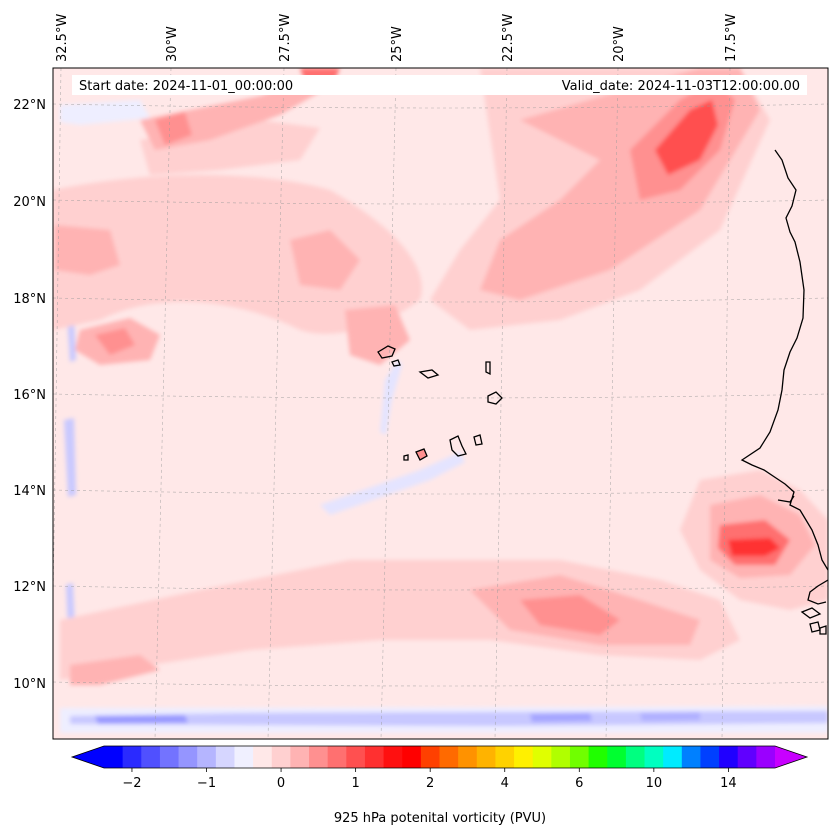 The height and width of the screenshot is (836, 837). Describe the element at coordinates (478, 440) in the screenshot. I see `island-maio` at that location.